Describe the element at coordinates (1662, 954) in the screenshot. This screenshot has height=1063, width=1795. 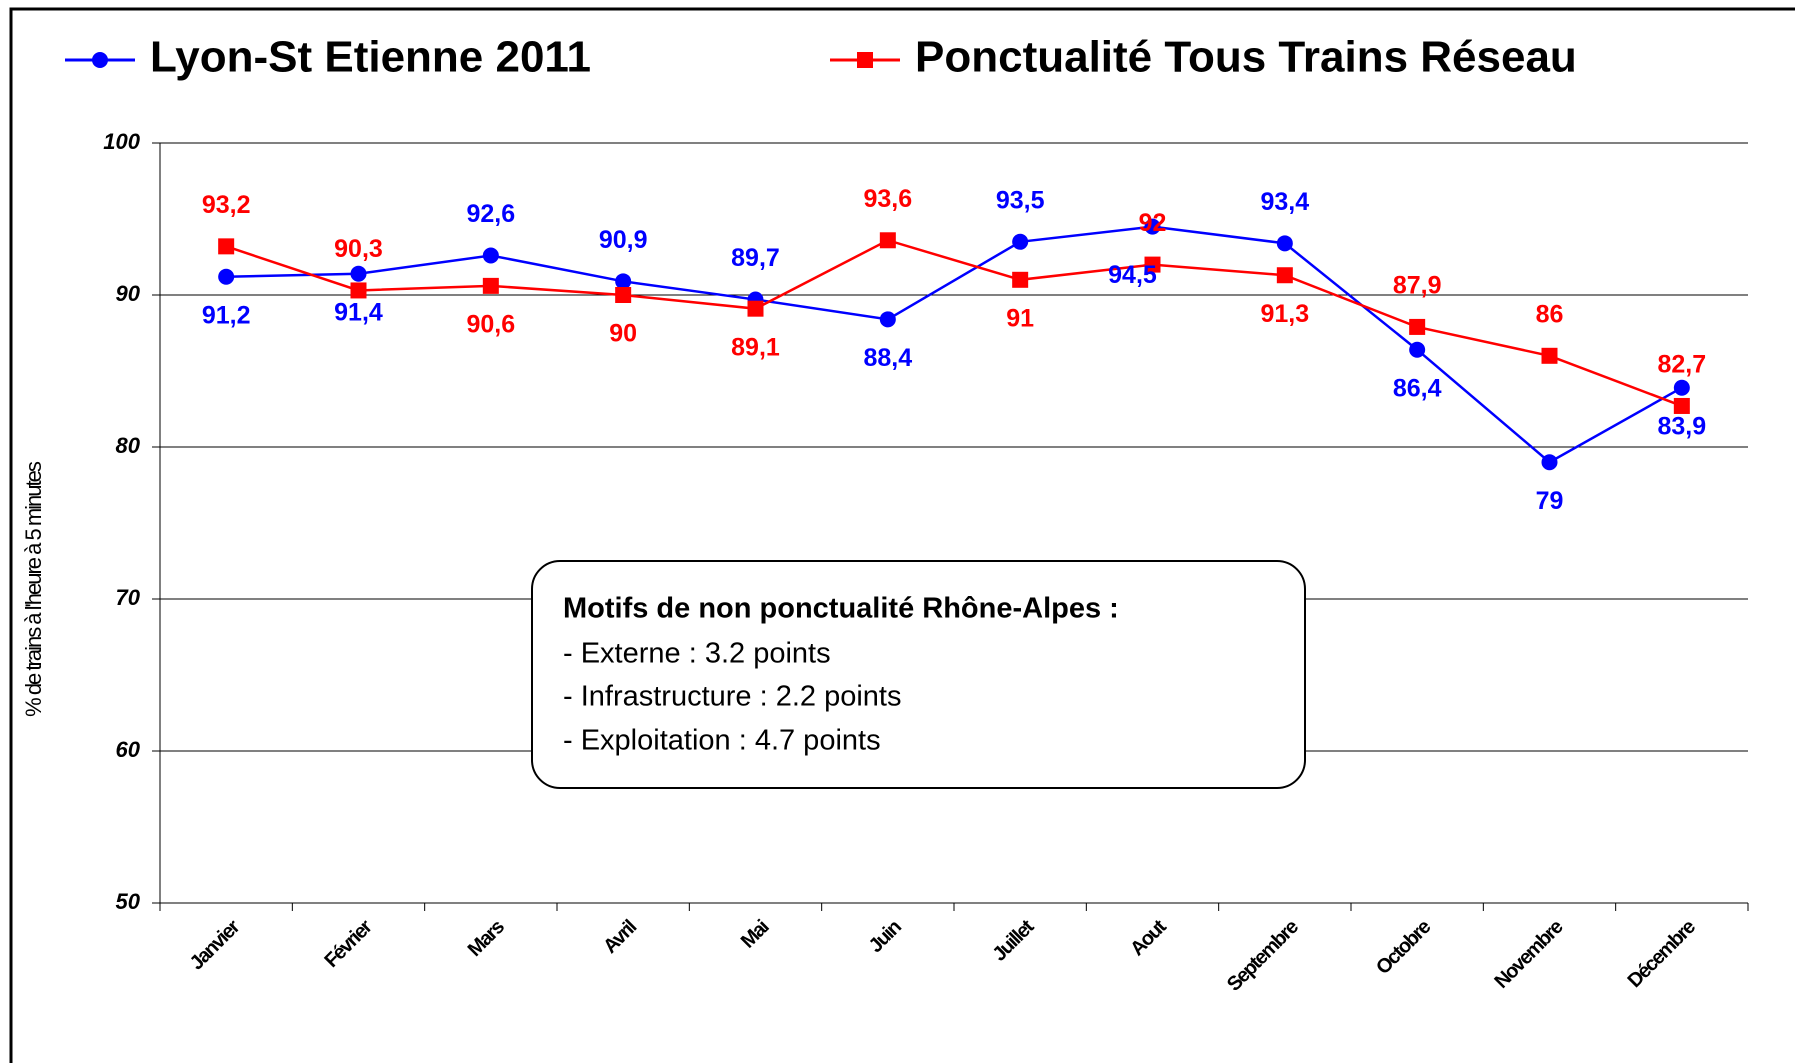
I see `x-tick-label: Décembre` at that location.